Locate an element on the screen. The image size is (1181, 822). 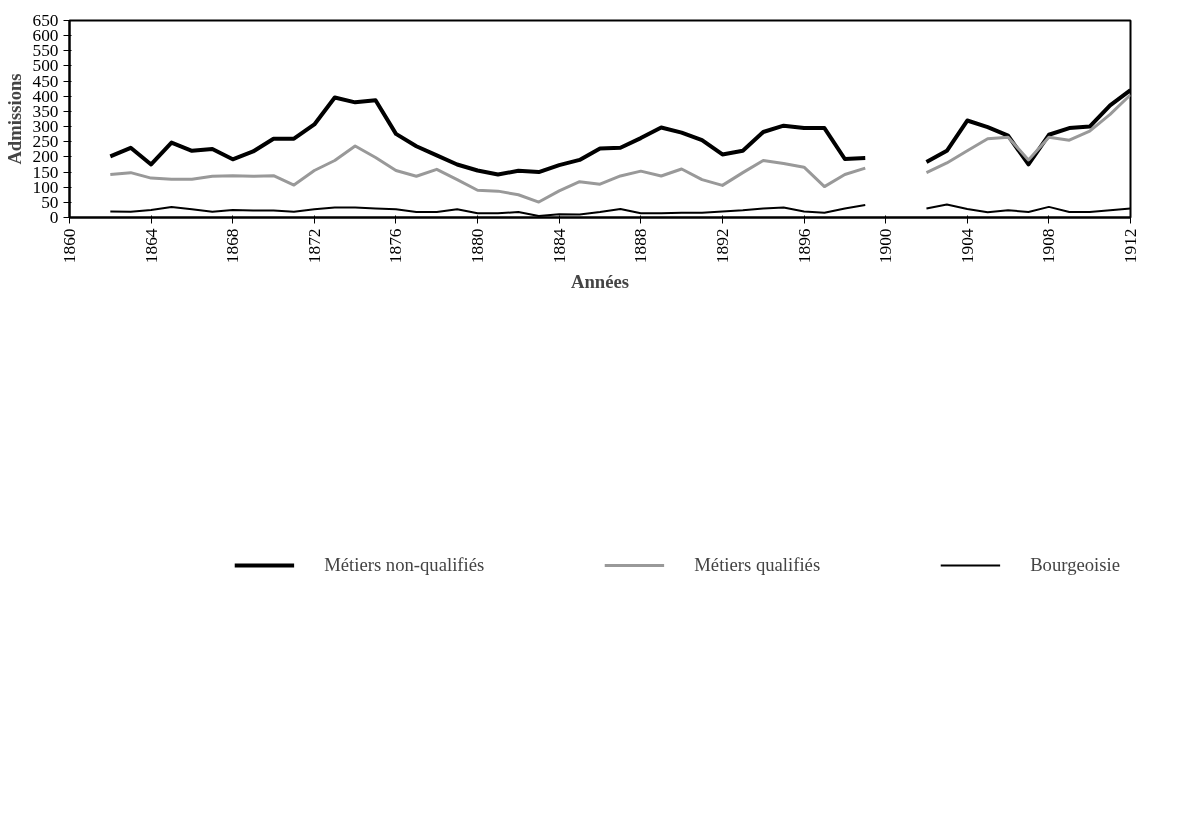
legend-label: Bourgeoisie is located at coordinates (1075, 565).